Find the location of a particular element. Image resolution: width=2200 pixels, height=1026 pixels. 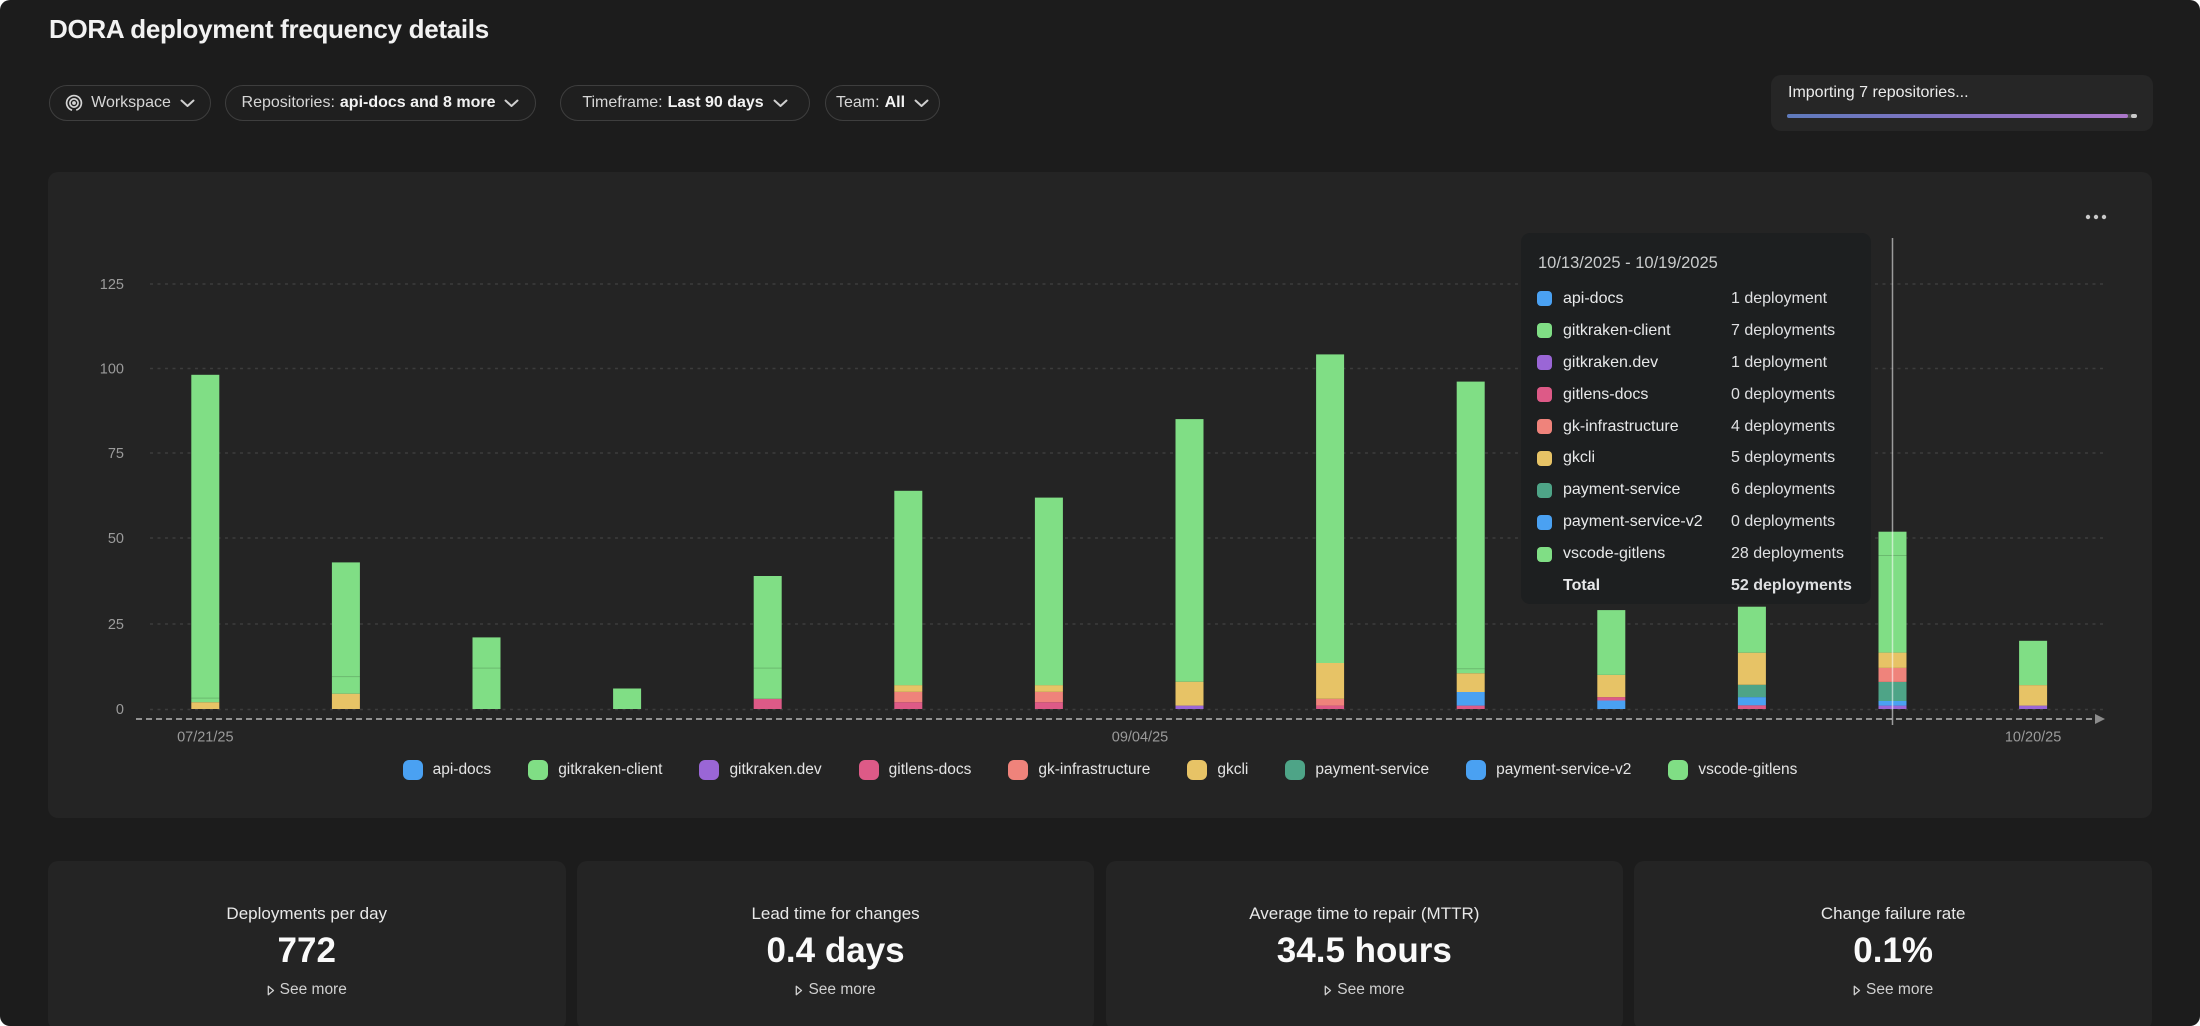

svg-text: 50 is located at coordinates (116, 539).